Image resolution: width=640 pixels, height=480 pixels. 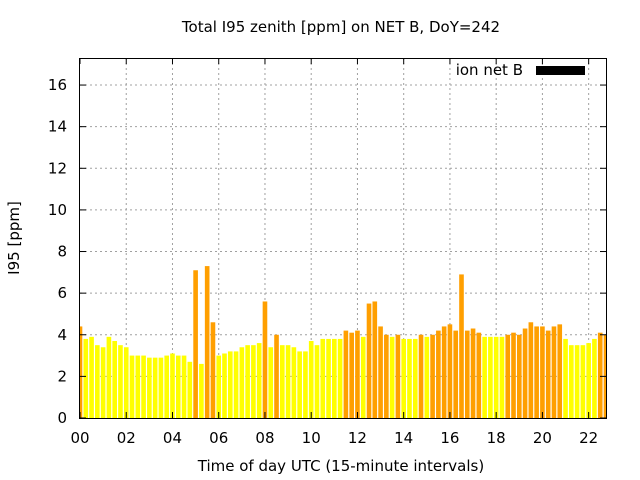 What do you see at coordinates (62, 293) in the screenshot?
I see `y-tick-label: 6` at bounding box center [62, 293].